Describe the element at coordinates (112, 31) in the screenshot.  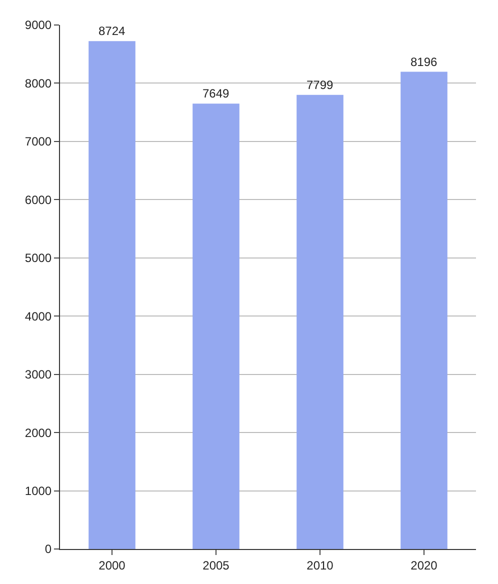
I see `data-label: 8724` at that location.